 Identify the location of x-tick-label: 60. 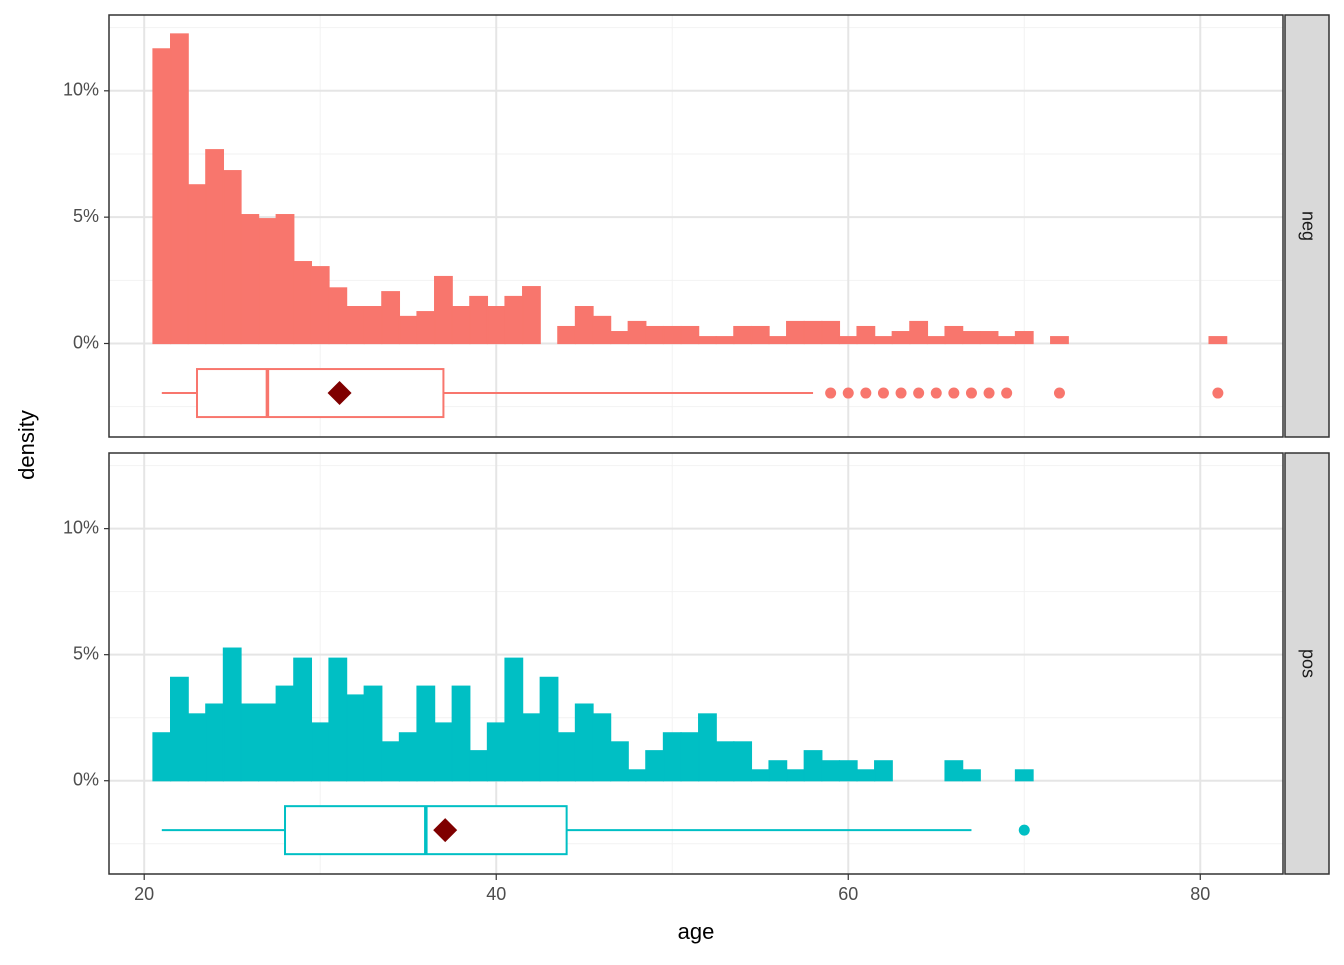
(848, 894).